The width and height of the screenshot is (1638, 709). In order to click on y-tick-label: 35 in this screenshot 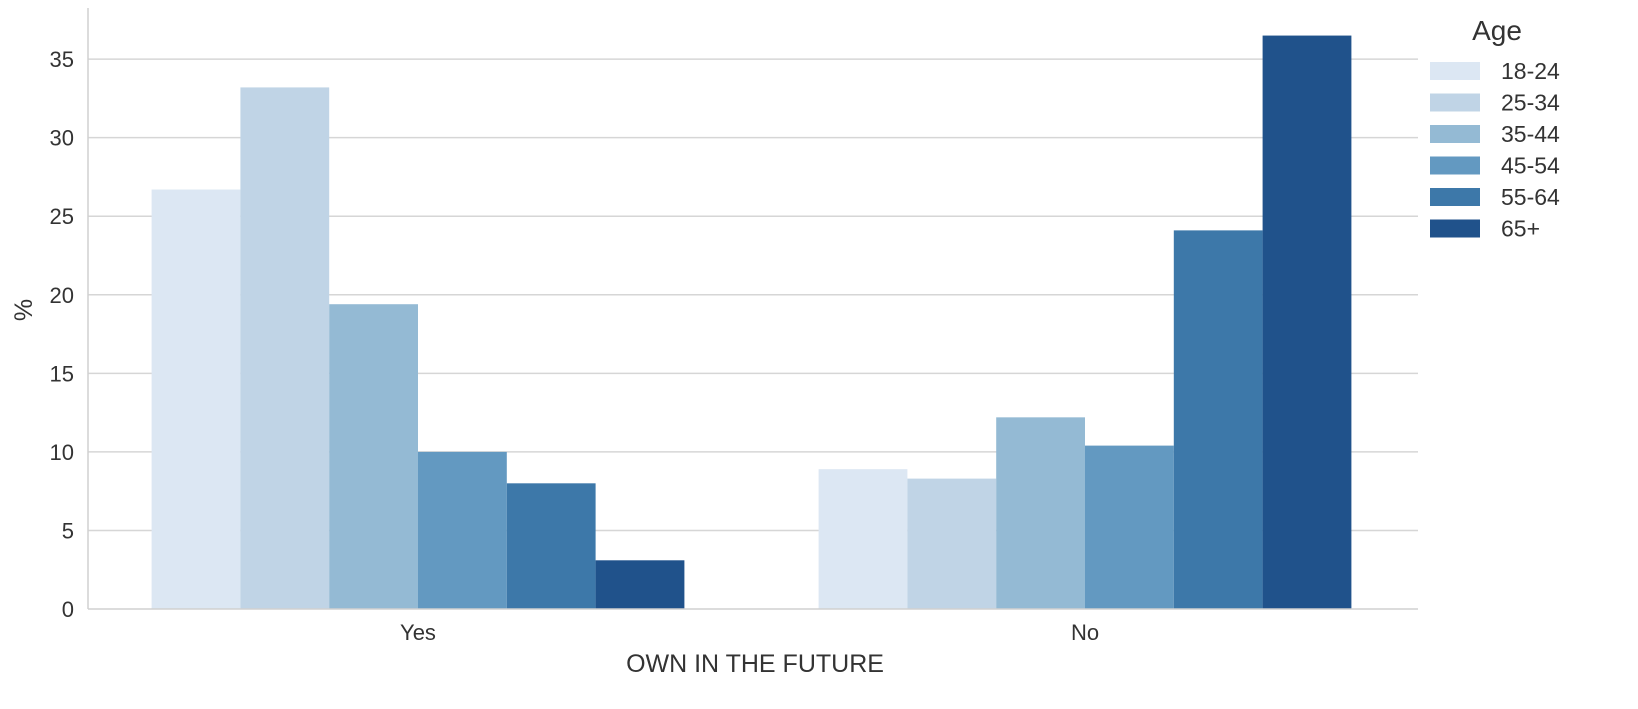, I will do `click(62, 59)`.